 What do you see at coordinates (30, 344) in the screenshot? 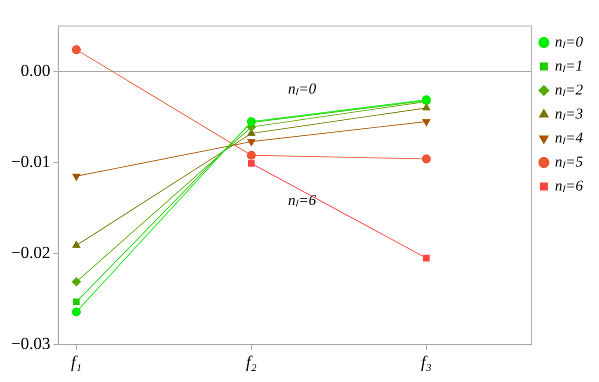
I see `y-tick-label: −0.03` at bounding box center [30, 344].